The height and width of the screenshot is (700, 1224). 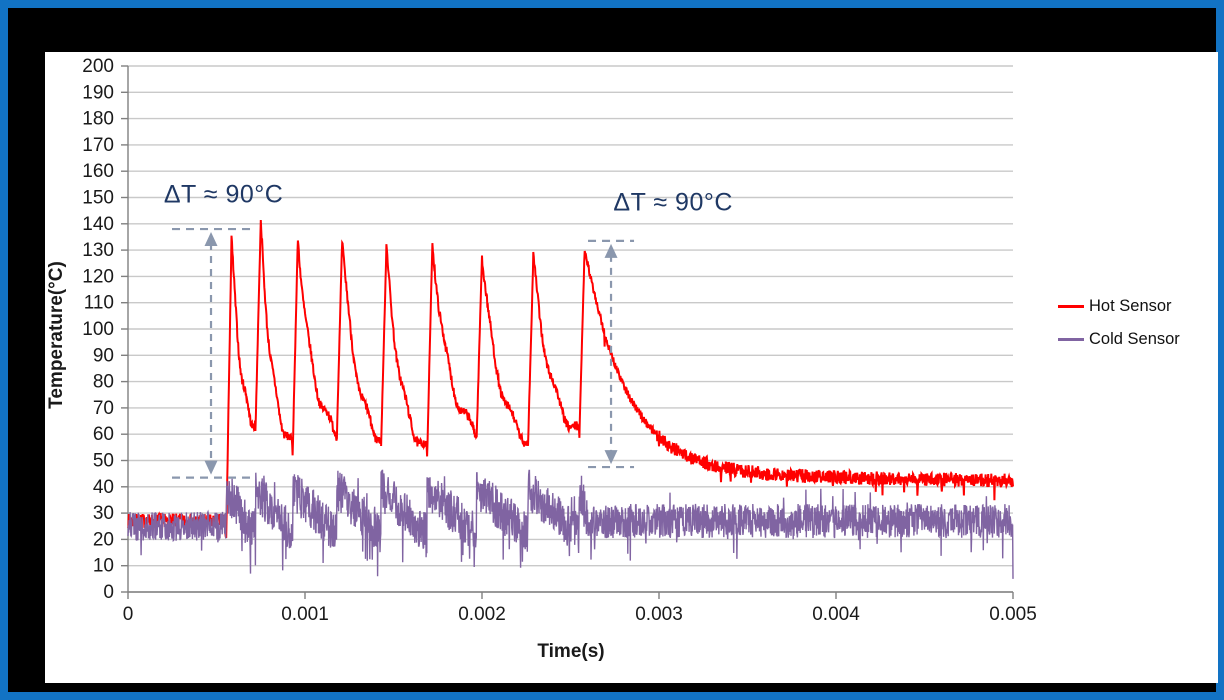 I want to click on x-axis-ticks: 0 0.001 0.002 0.003 0.004 0.005, so click(x=580, y=608).